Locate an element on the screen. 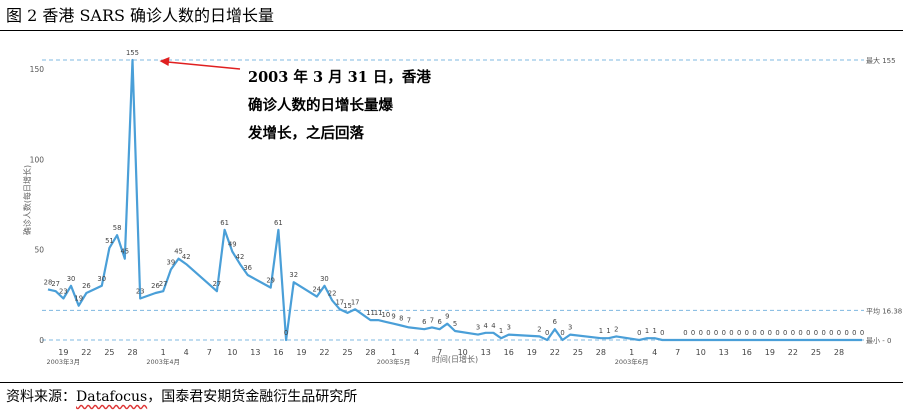 The image size is (903, 412). data-point-label: 36 is located at coordinates (247, 268).